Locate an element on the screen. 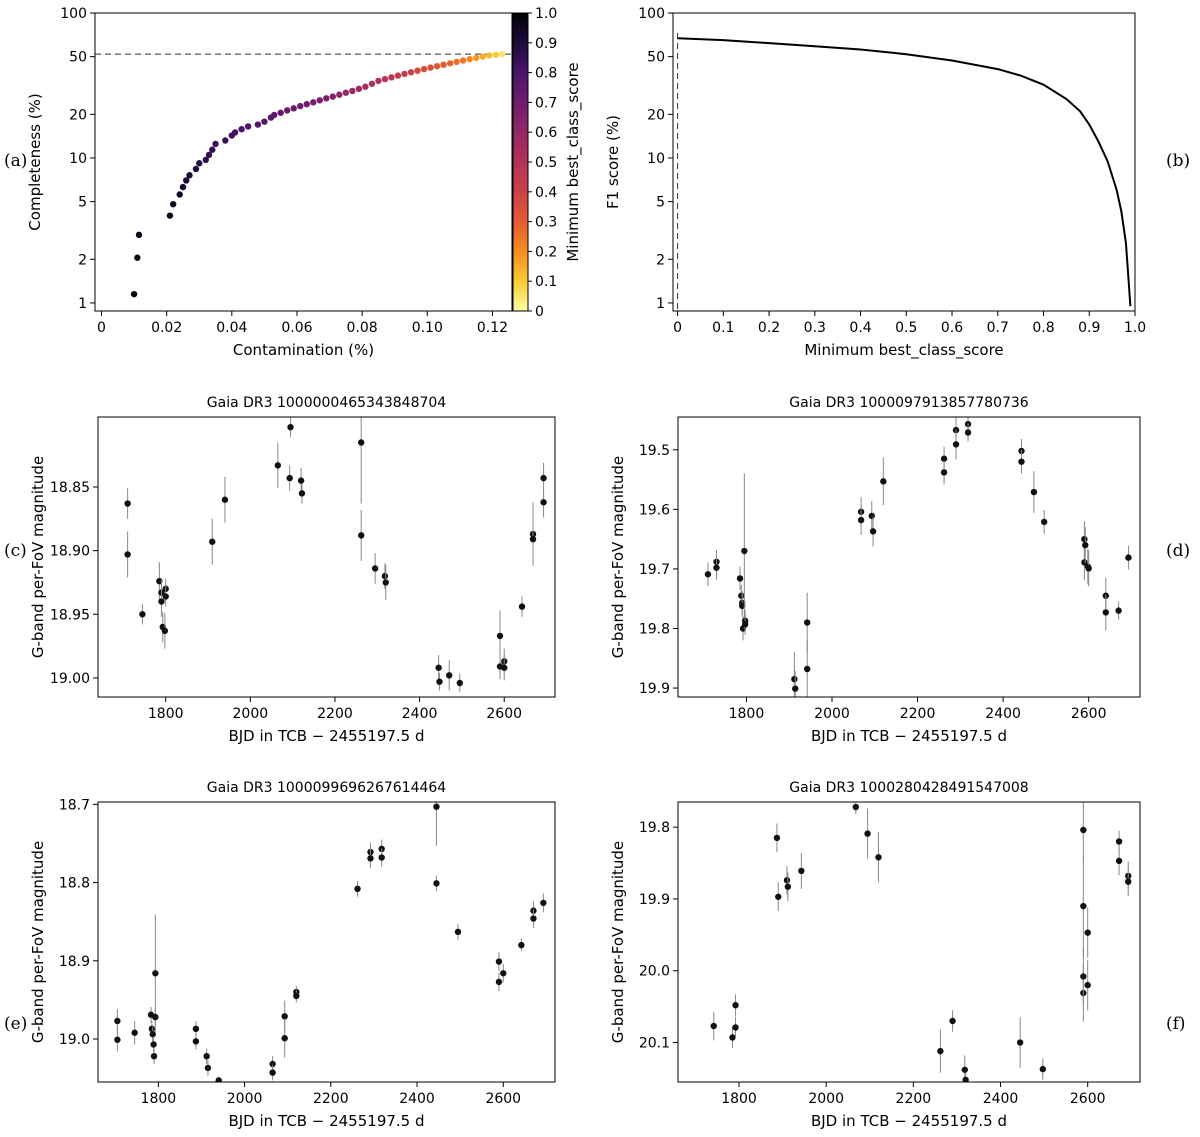  y-tick-label: 50 is located at coordinates (78, 58).